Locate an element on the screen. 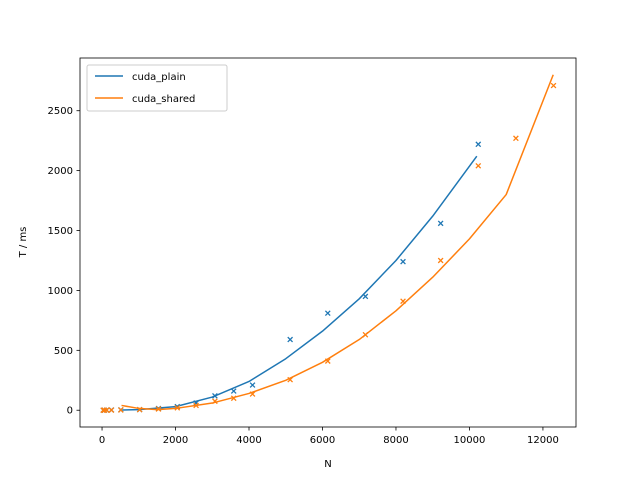 The image size is (640, 480). y-axis-ticks: 0 500 1000 1500 2000 2500 is located at coordinates (64, 261).